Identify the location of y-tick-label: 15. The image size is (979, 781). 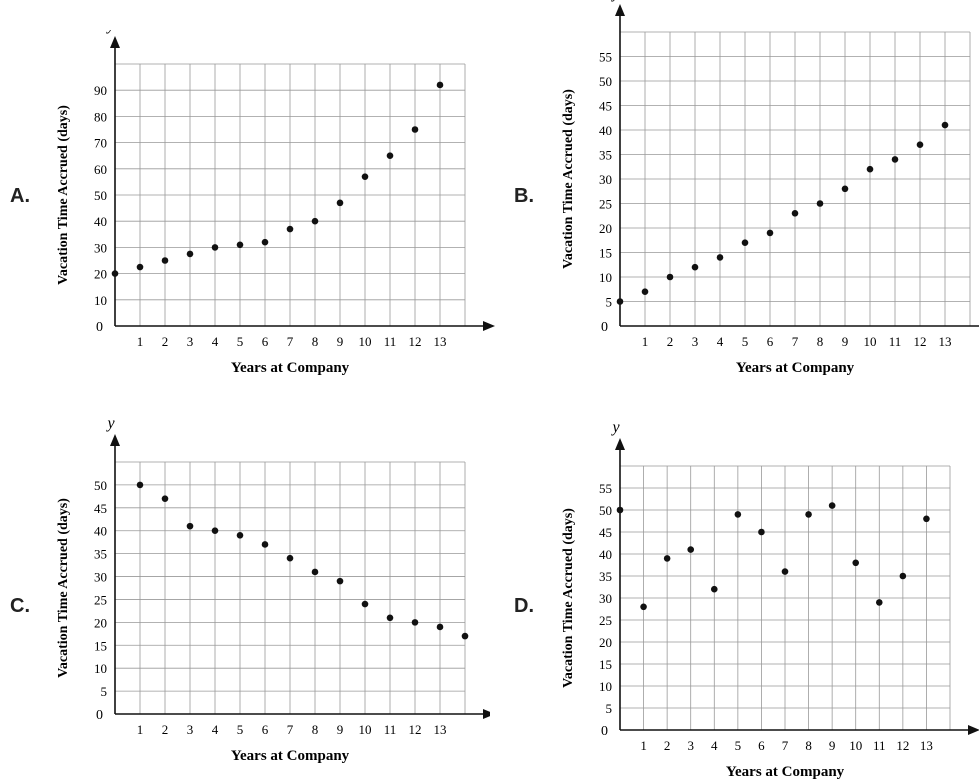
(605, 664).